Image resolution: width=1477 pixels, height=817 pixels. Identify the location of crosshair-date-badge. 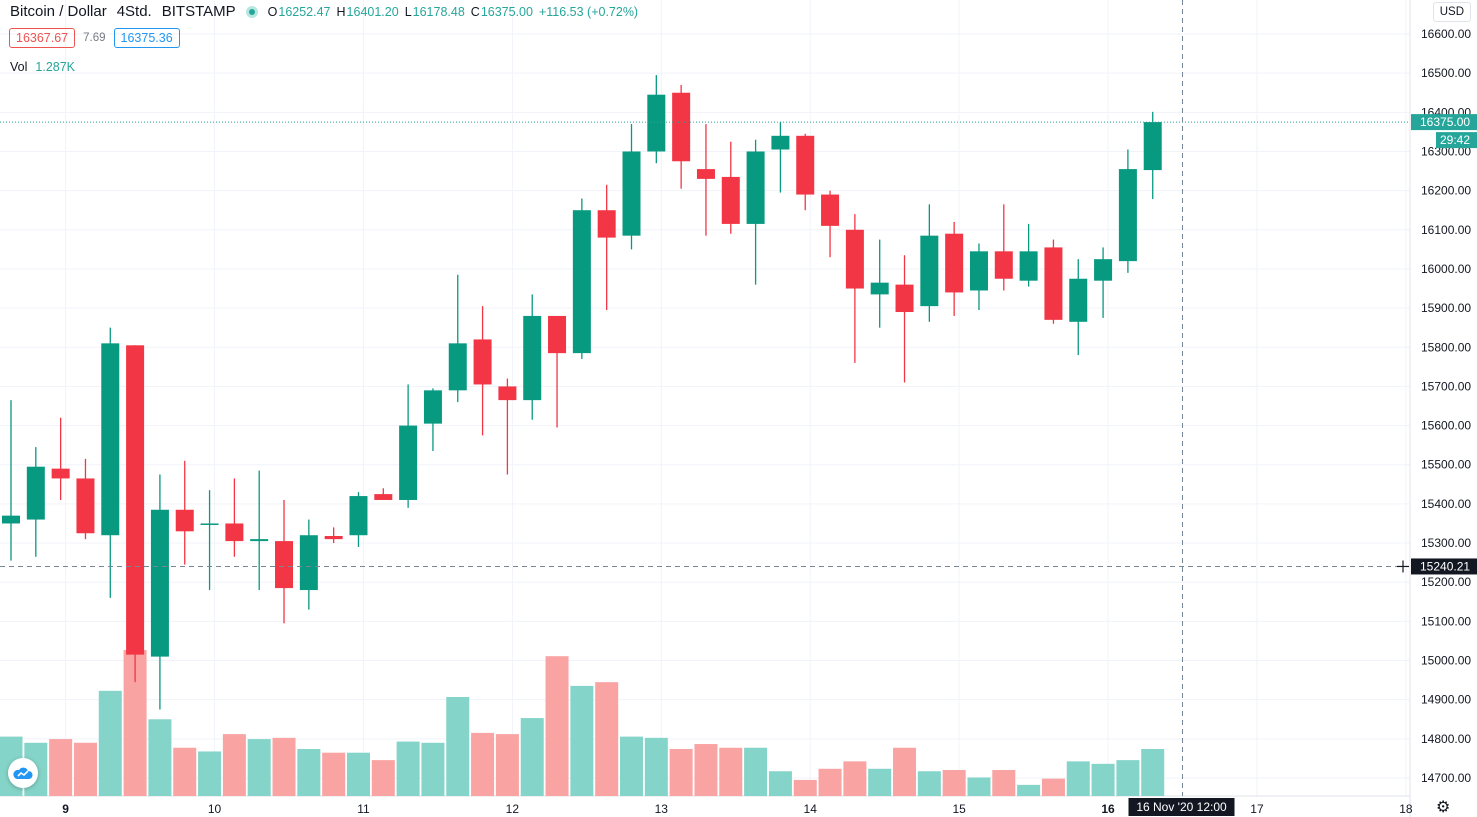
(1181, 807).